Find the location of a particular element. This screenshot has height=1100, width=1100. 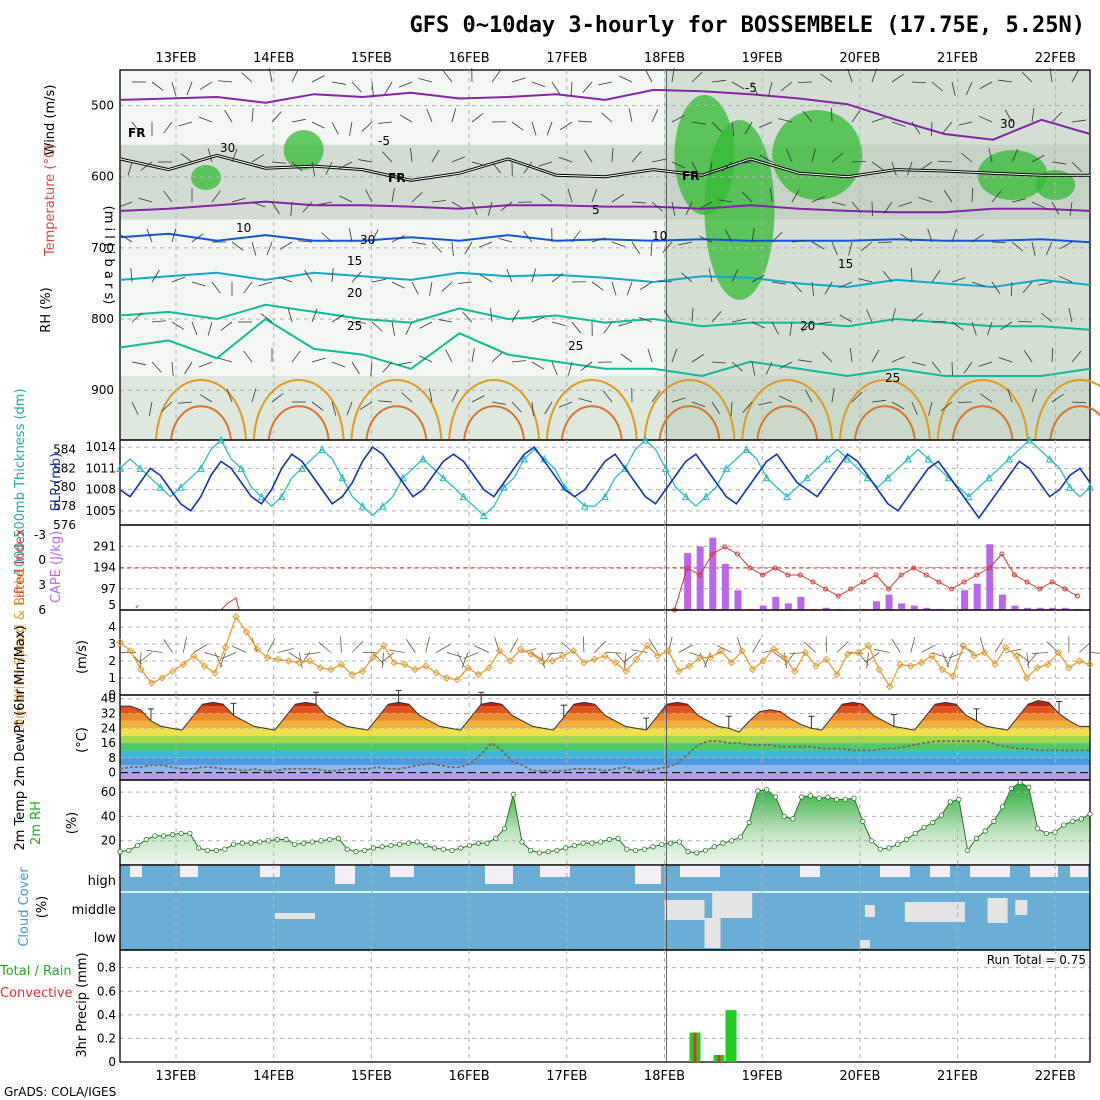

li-marker is located at coordinates (687, 568).